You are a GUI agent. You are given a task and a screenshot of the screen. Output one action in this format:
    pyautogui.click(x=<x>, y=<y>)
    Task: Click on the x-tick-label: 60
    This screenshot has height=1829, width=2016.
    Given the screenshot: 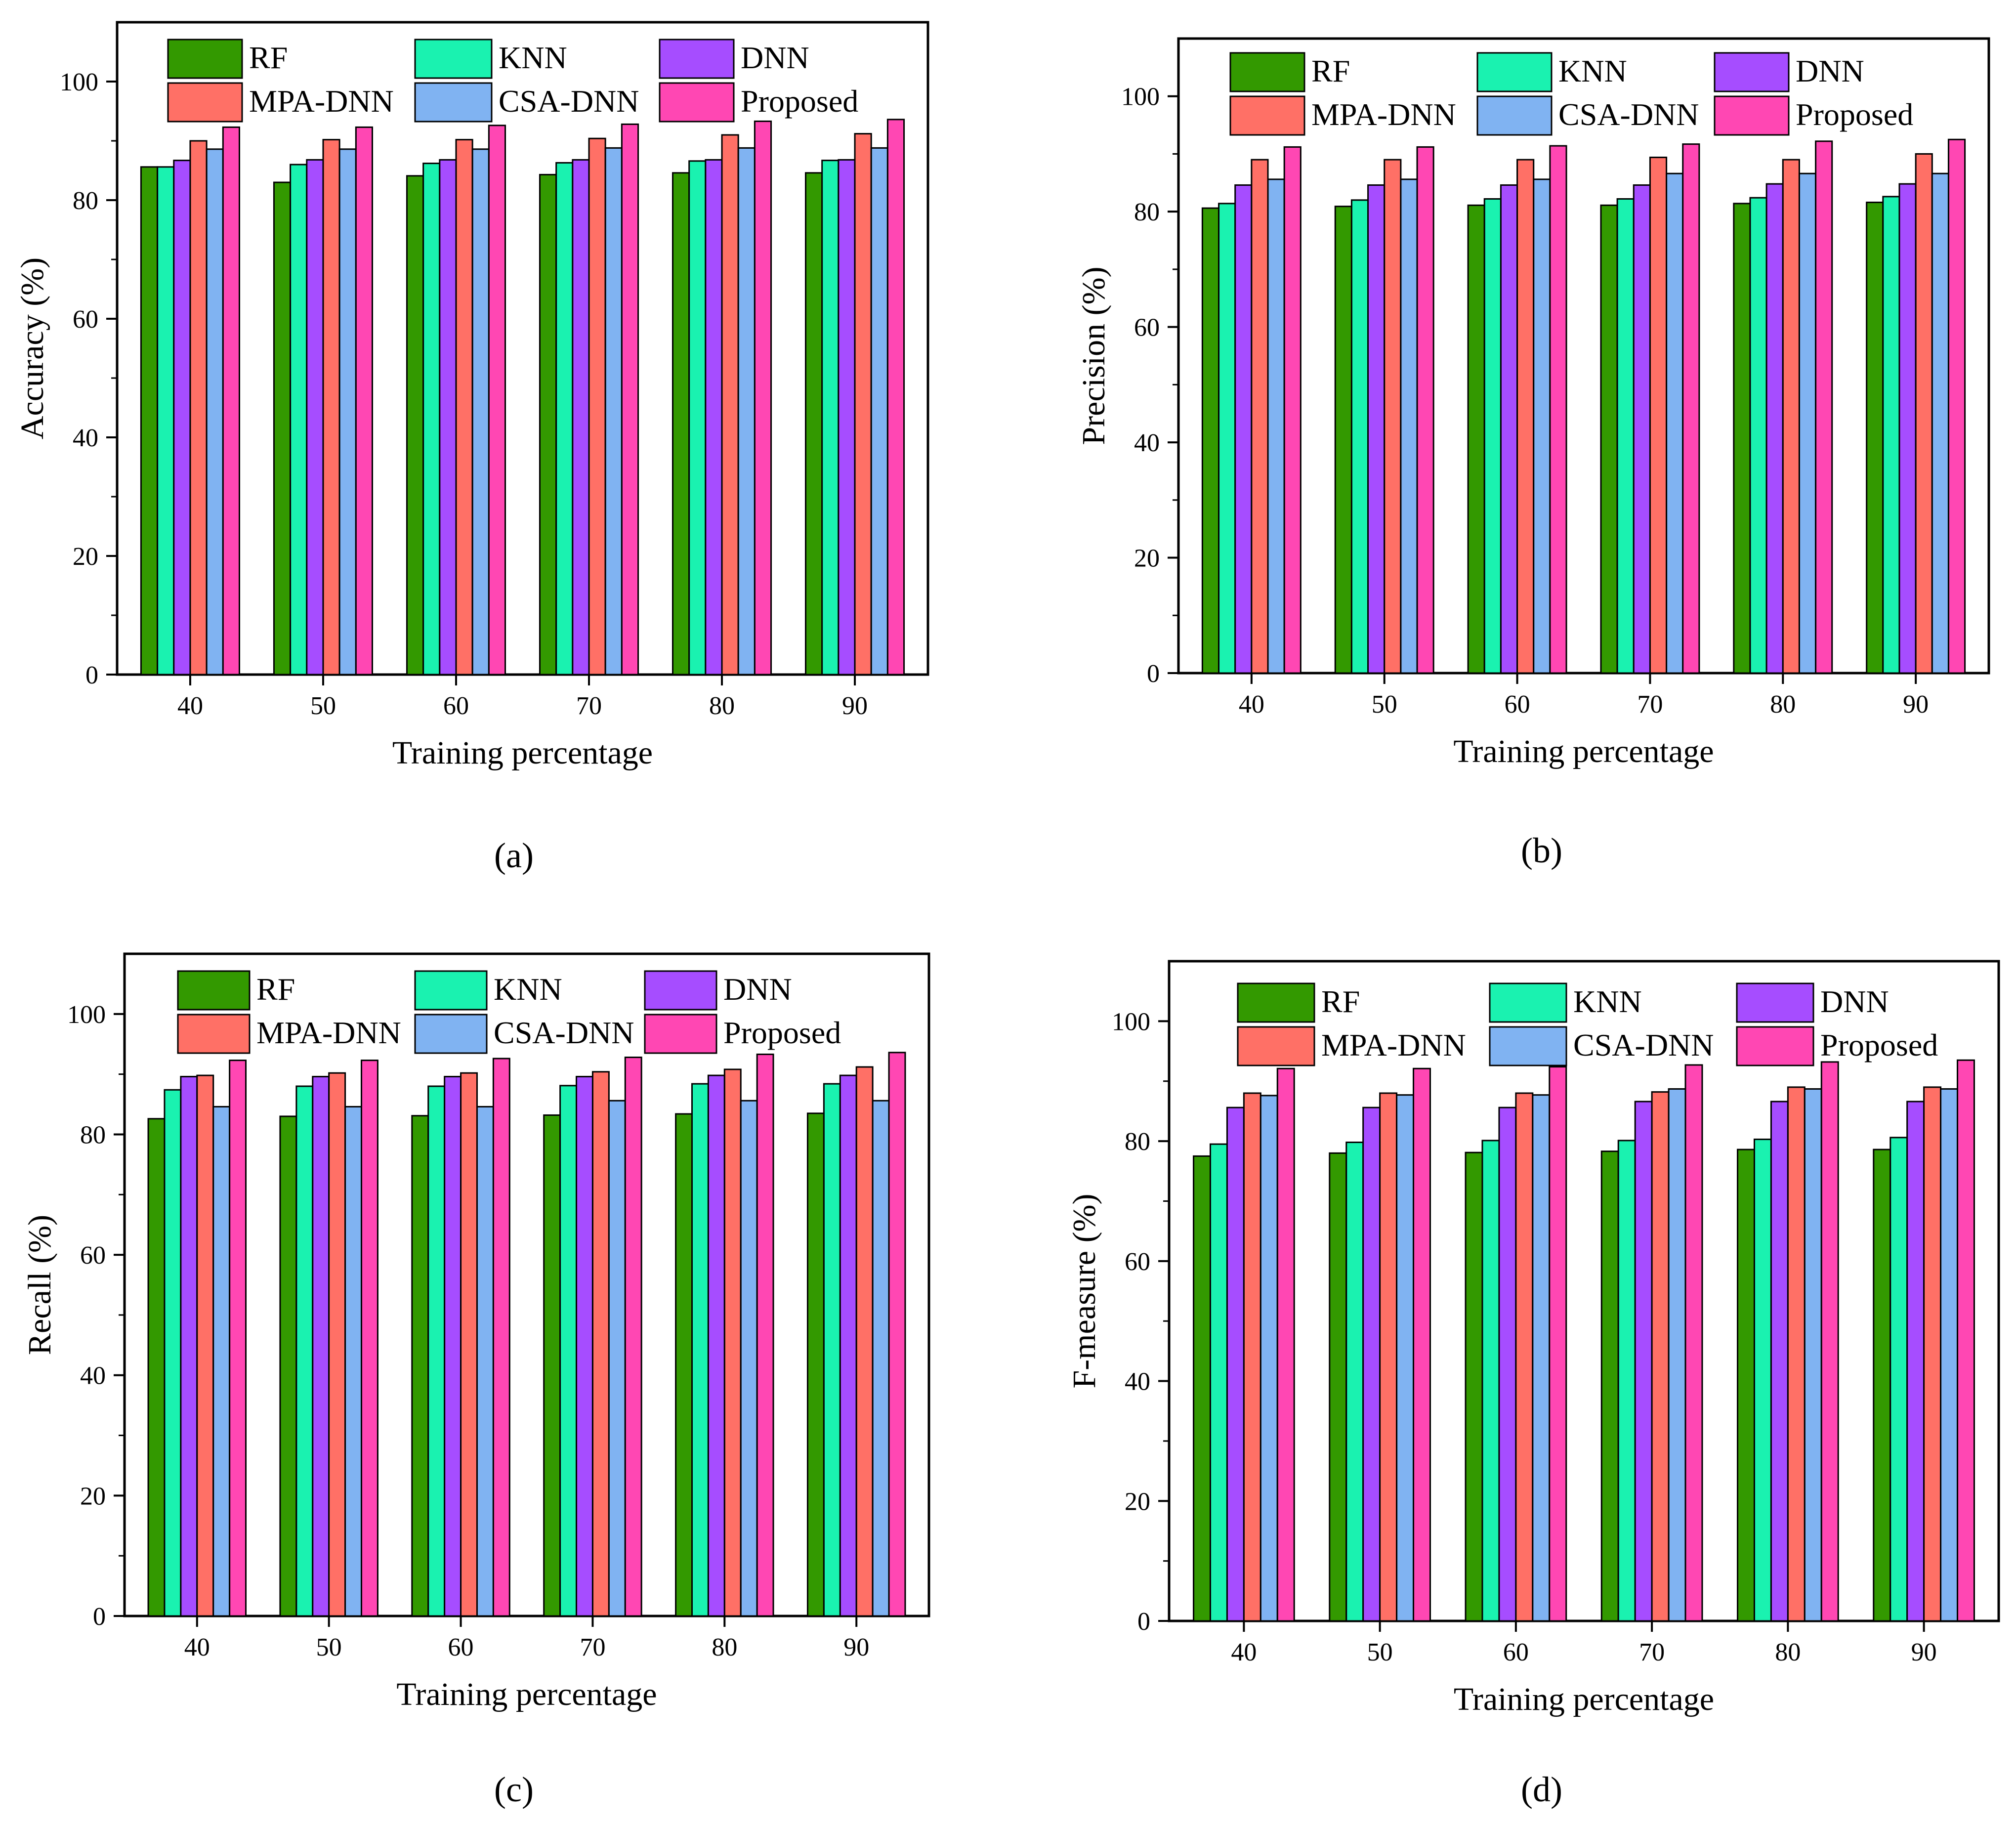 What is the action you would take?
    pyautogui.click(x=1517, y=705)
    